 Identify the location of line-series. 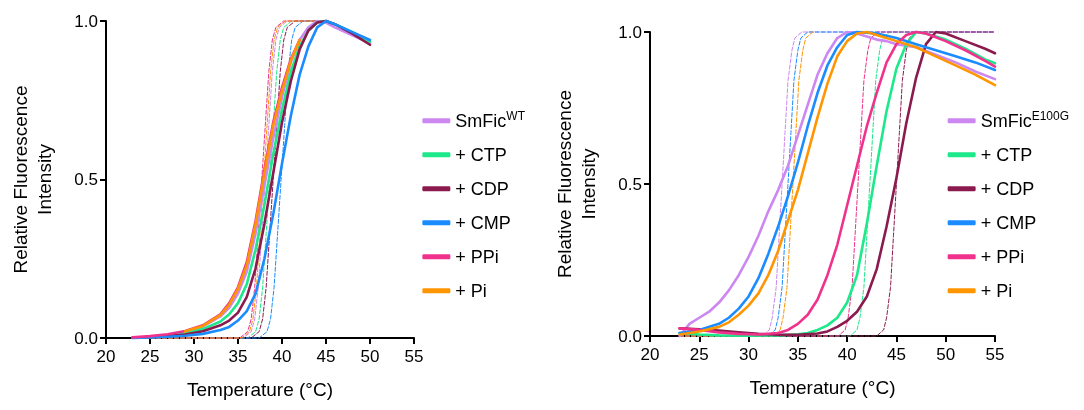
(242, 185).